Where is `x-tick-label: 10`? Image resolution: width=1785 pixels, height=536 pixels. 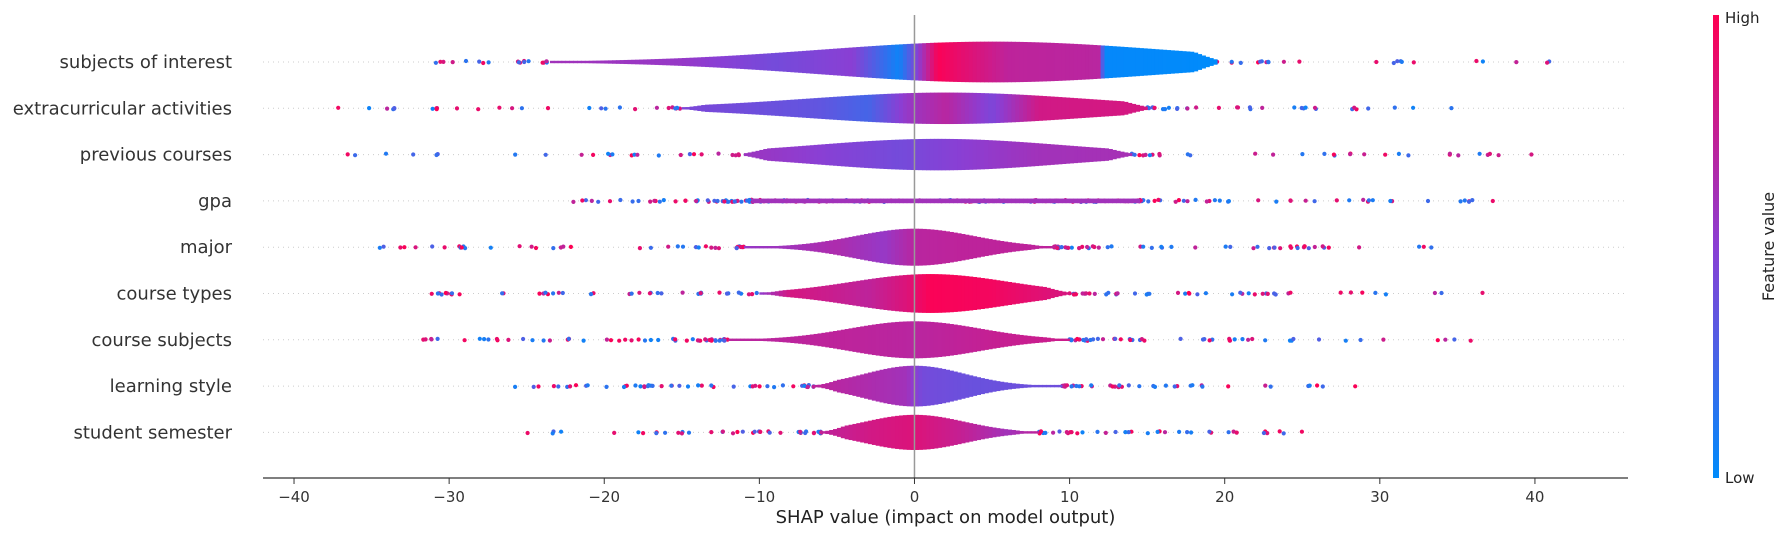
x-tick-label: 10 is located at coordinates (1069, 497).